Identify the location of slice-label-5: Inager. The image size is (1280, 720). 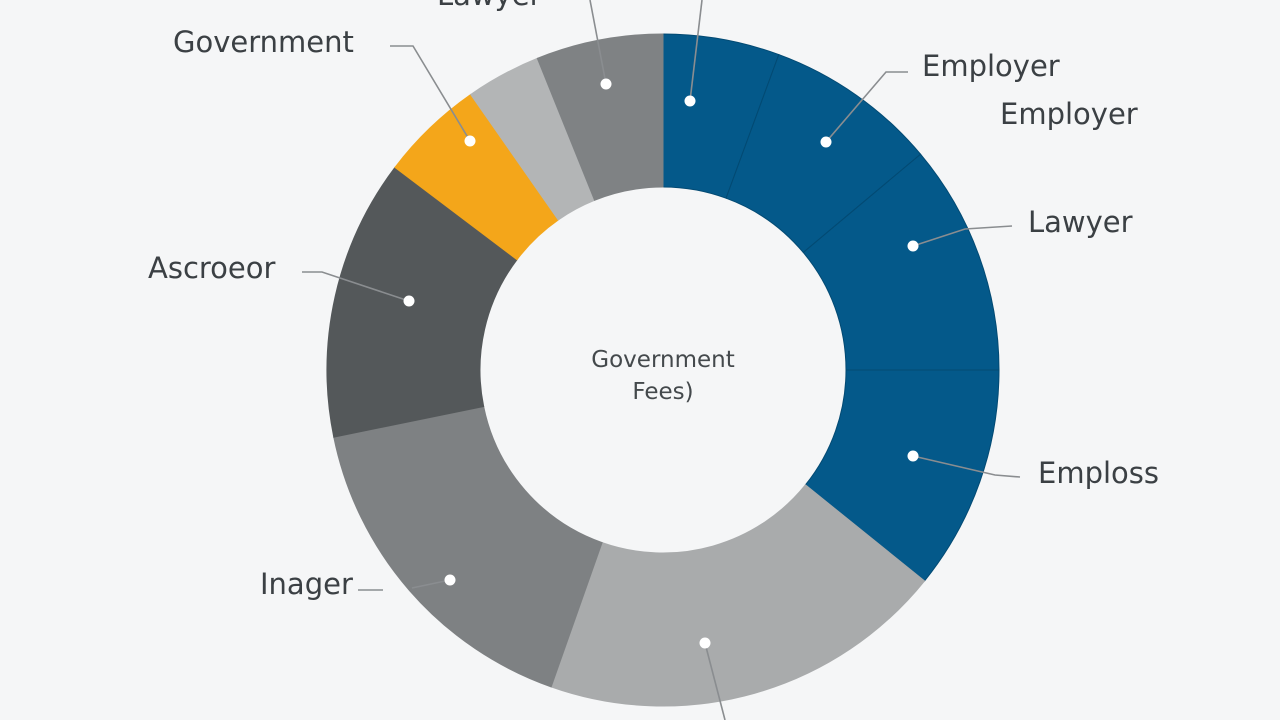
(306, 584).